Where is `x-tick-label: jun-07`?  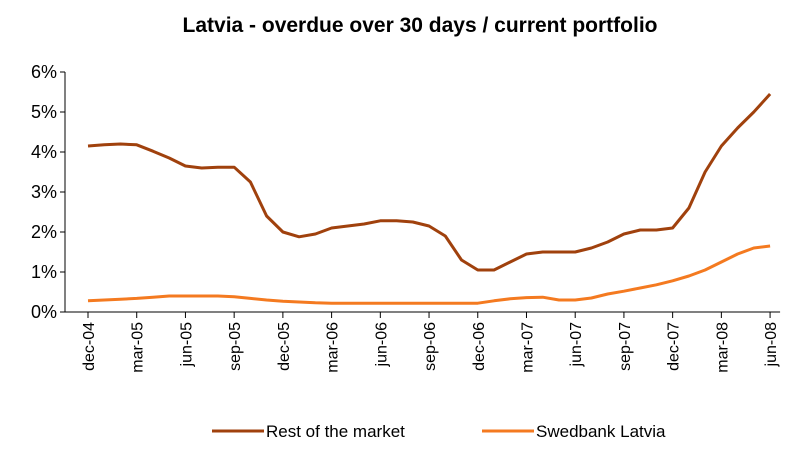
x-tick-label: jun-07 is located at coordinates (576, 345).